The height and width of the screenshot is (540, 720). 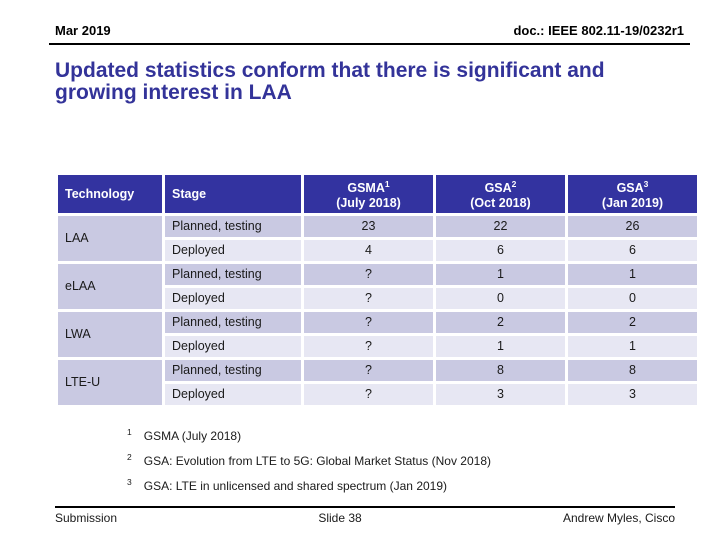 I want to click on column-header: GSA3 (Jan 2019), so click(x=632, y=194).